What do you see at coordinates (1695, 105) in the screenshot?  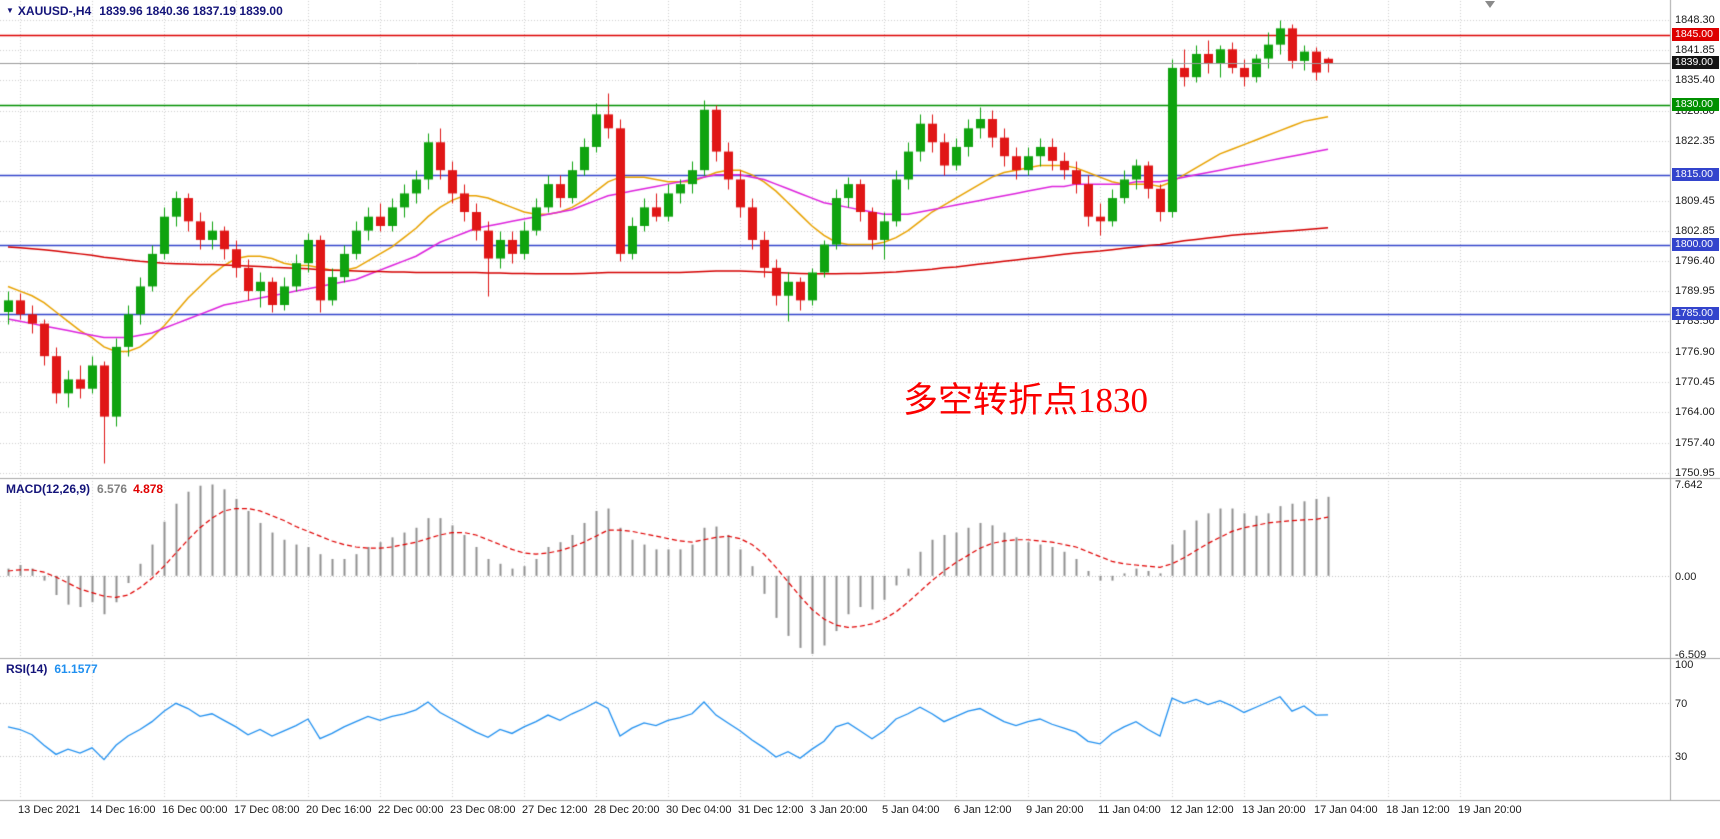 I see `price-level-badge: 1830.00` at bounding box center [1695, 105].